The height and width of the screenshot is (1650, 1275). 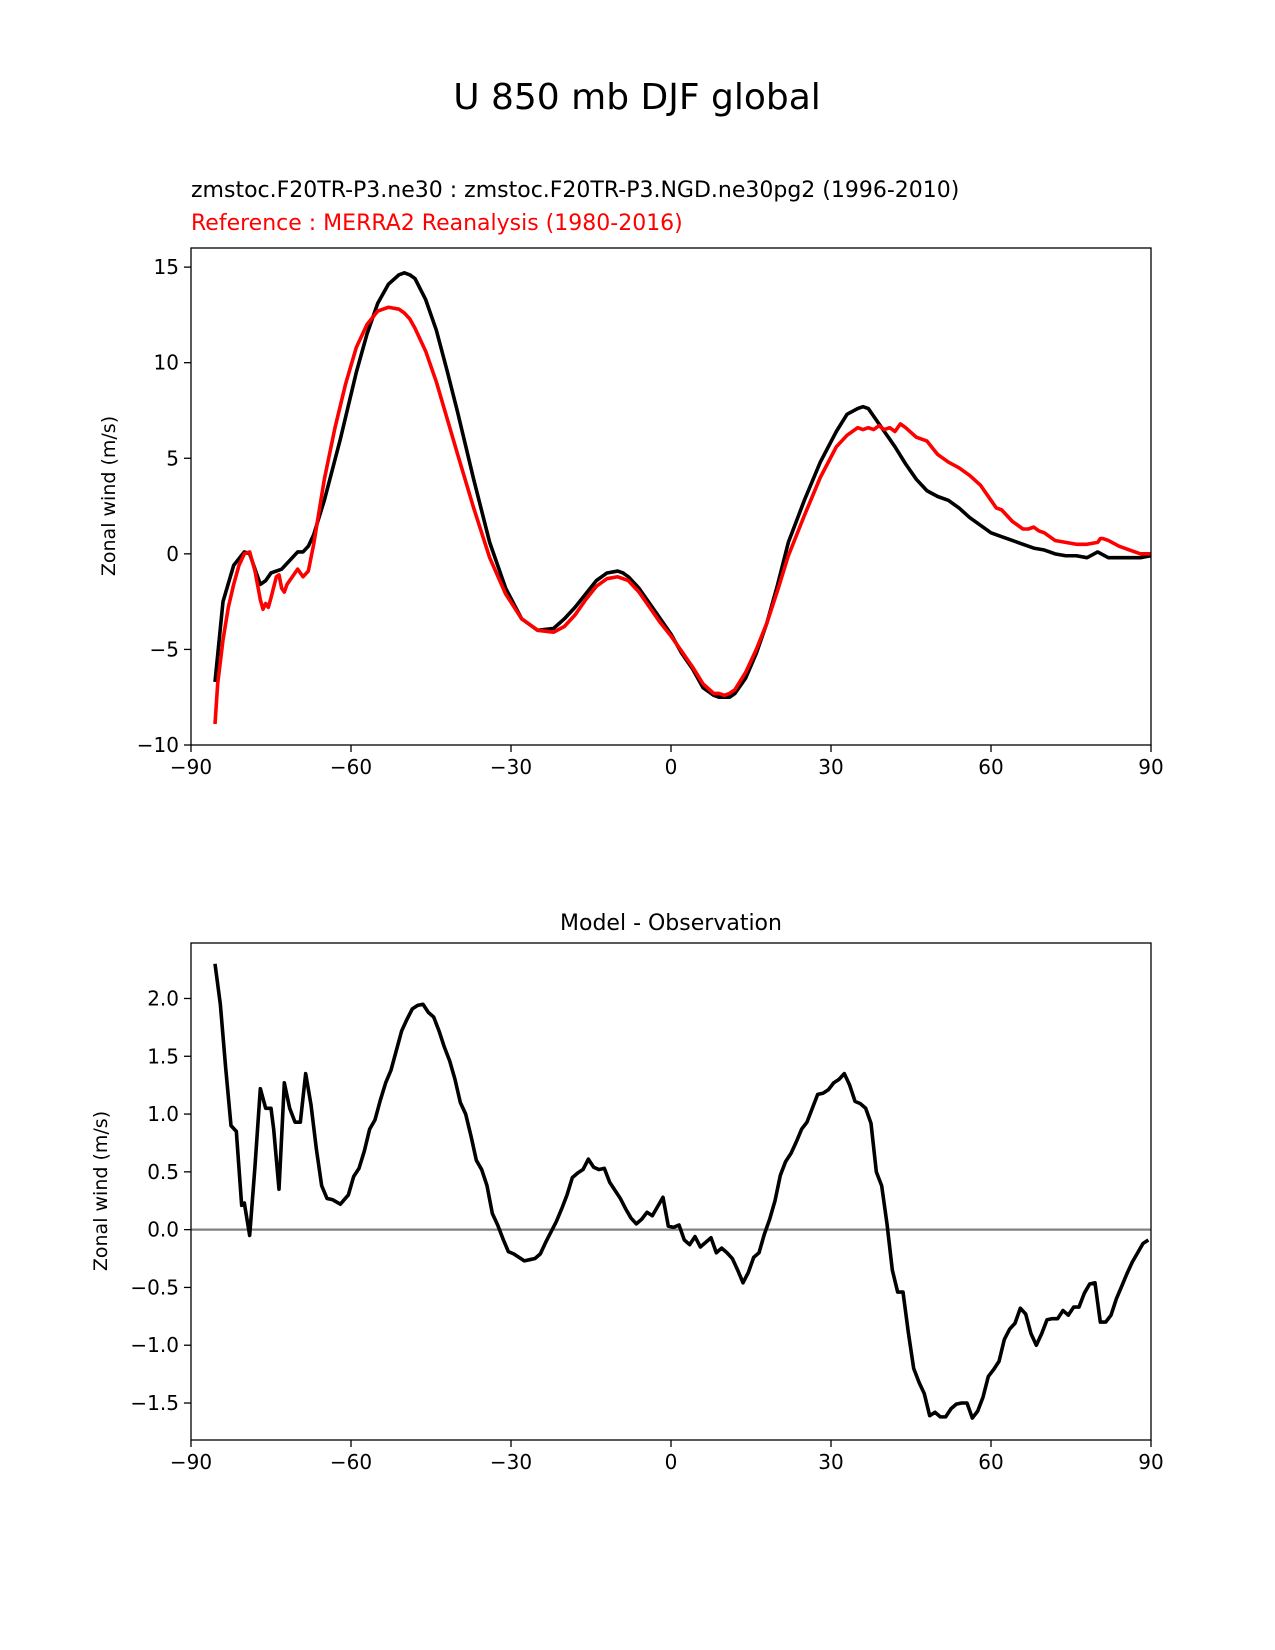 I want to click on bottom-x-tick-label: 30, so click(x=830, y=1462).